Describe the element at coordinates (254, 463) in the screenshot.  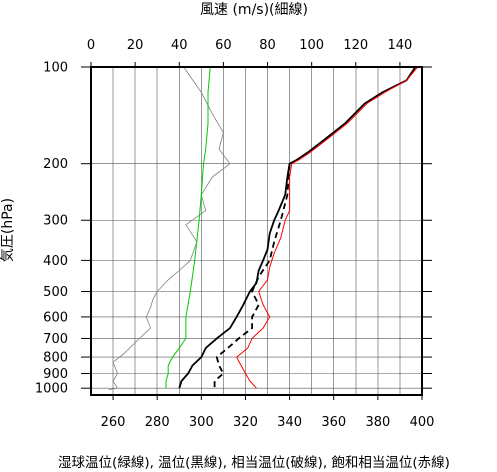
I see `bottom-axis-label: 湿球温位(緑線), 温位(黒線), 相当温位(破線), 飽和相当温位(赤線)` at that location.